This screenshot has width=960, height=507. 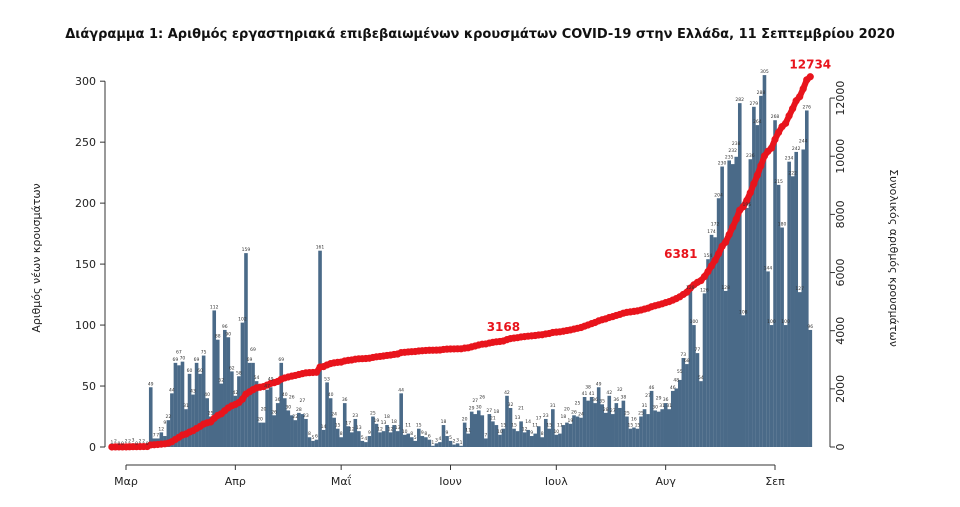 What do you see at coordinates (698, 350) in the screenshot?
I see `bar-value-label: 77` at bounding box center [698, 350].